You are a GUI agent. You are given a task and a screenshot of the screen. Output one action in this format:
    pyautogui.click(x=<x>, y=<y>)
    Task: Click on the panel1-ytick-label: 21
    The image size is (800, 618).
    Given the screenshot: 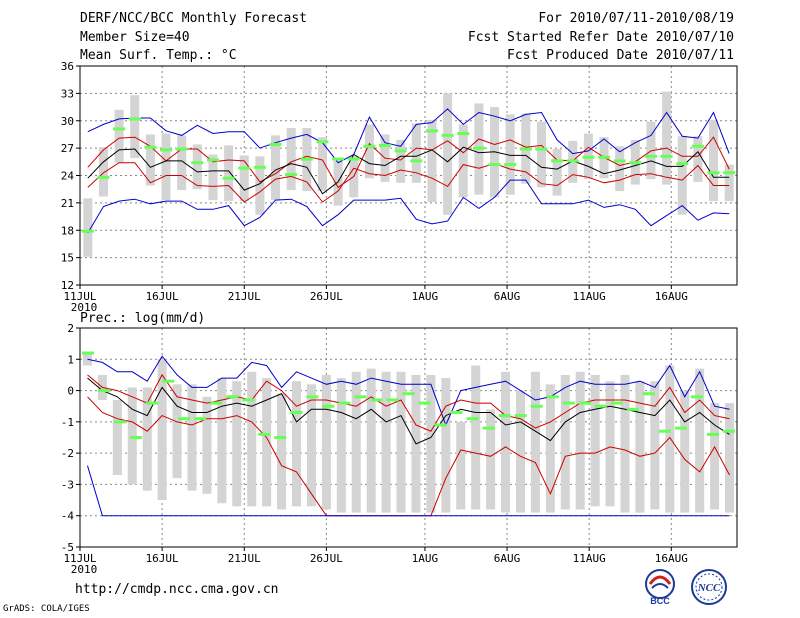 What is the action you would take?
    pyautogui.click(x=67, y=203)
    